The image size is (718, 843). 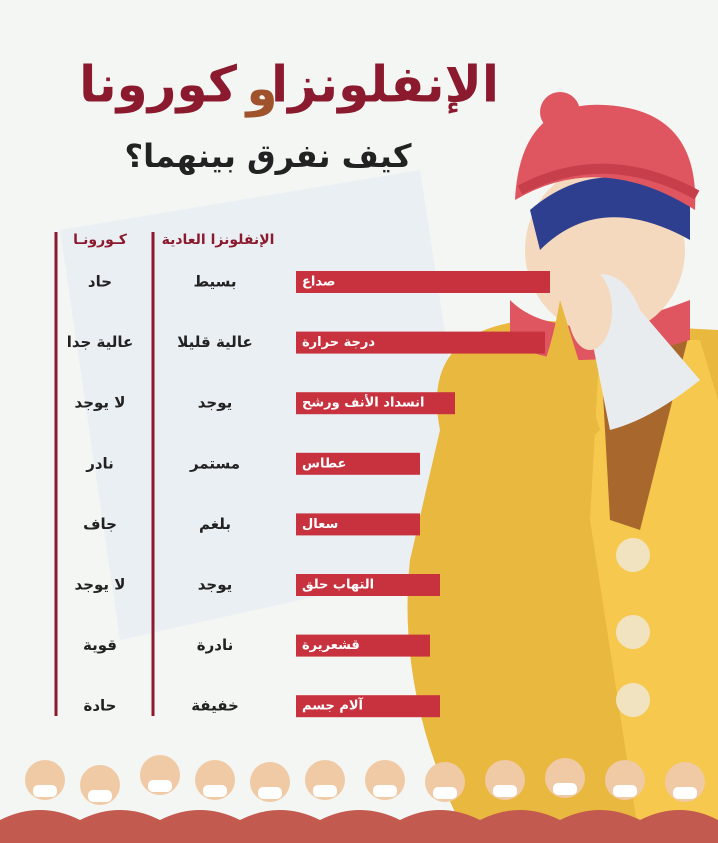 What do you see at coordinates (100, 706) in the screenshot?
I see `corona-value: حادة` at bounding box center [100, 706].